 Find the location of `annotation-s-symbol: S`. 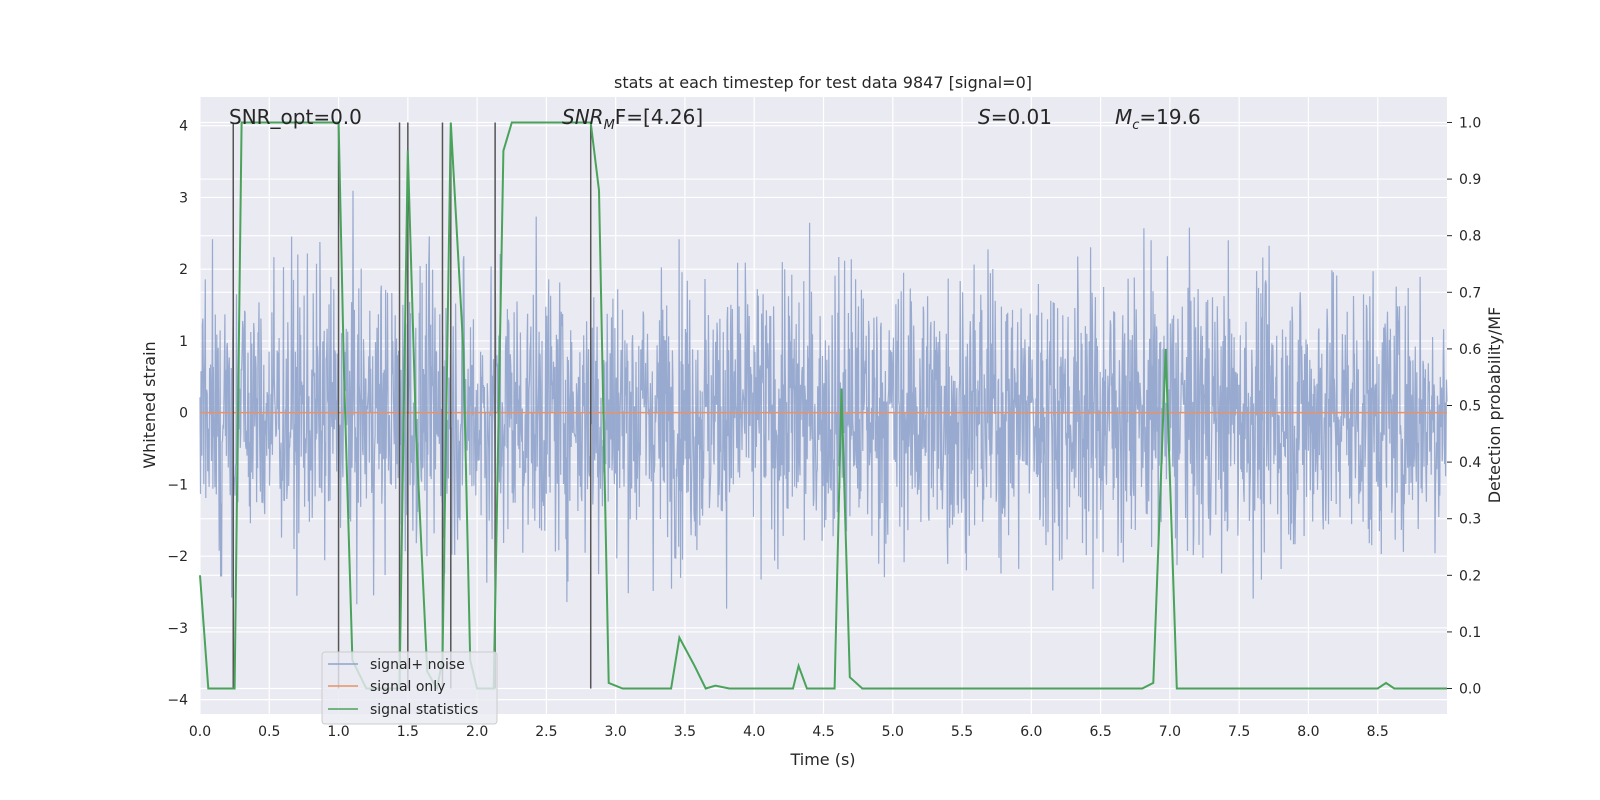

annotation-s-symbol: S is located at coordinates (984, 117).